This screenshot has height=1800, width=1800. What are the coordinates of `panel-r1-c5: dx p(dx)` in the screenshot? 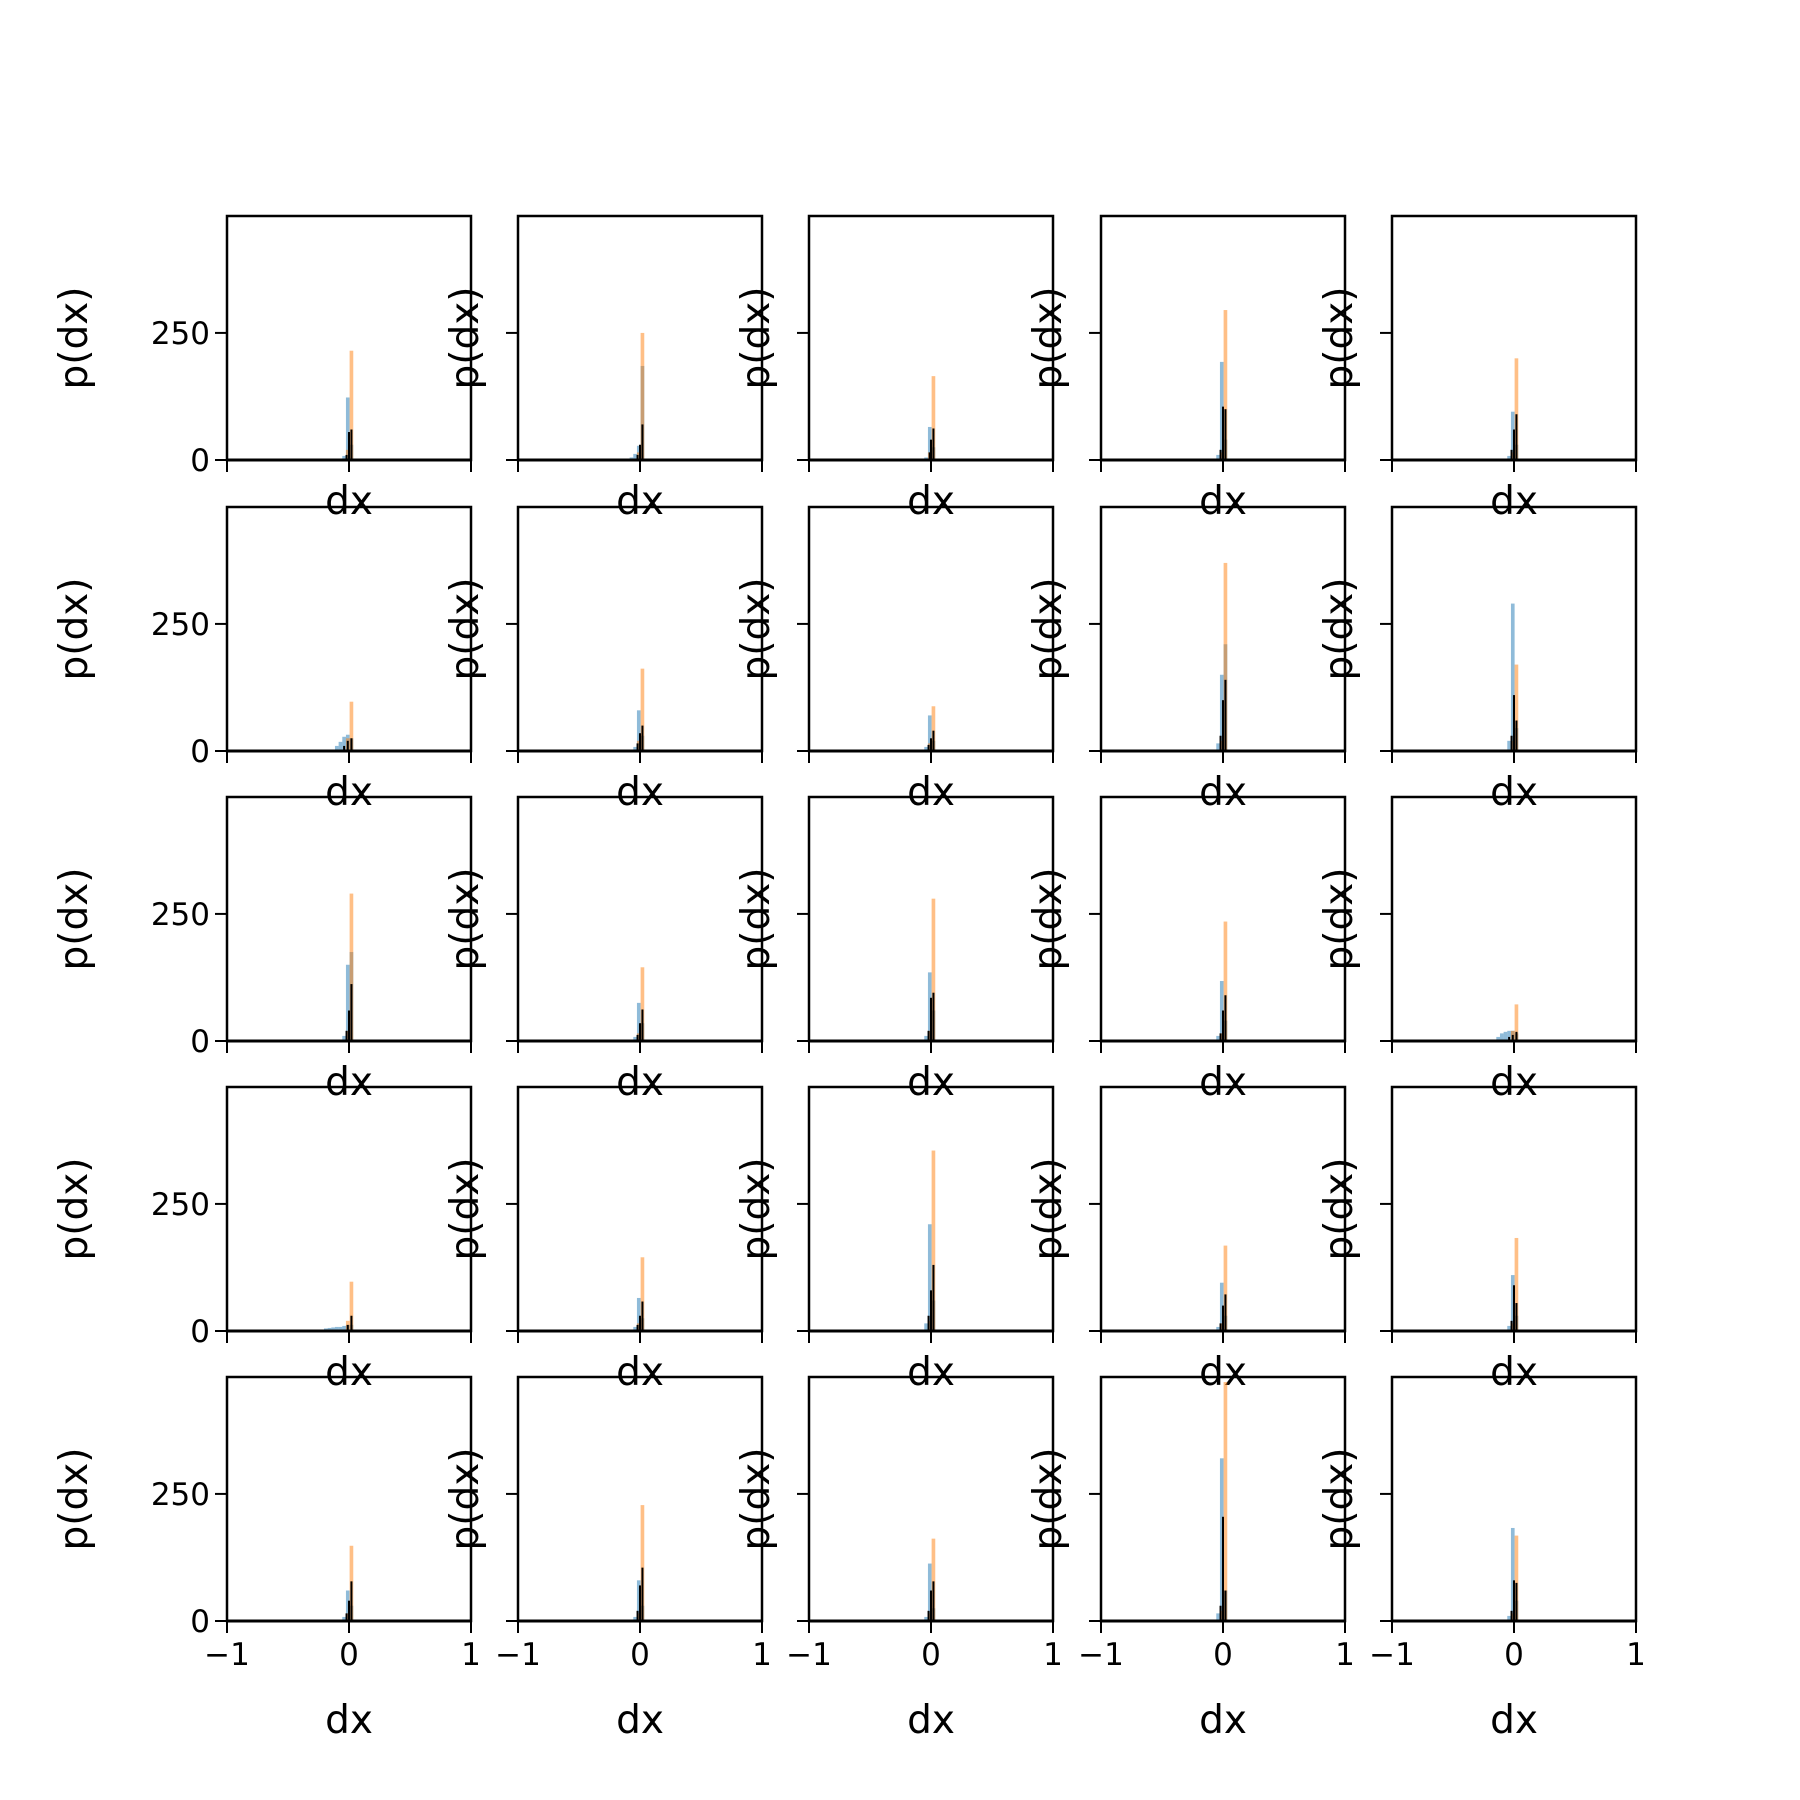 It's located at (1477, 369).